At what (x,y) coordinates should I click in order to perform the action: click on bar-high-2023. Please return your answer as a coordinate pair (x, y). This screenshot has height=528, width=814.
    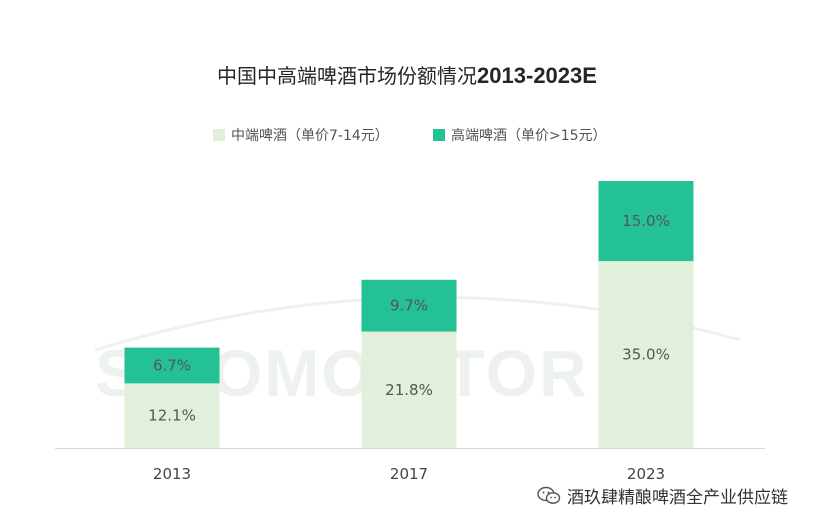
    Looking at the image, I should click on (646, 221).